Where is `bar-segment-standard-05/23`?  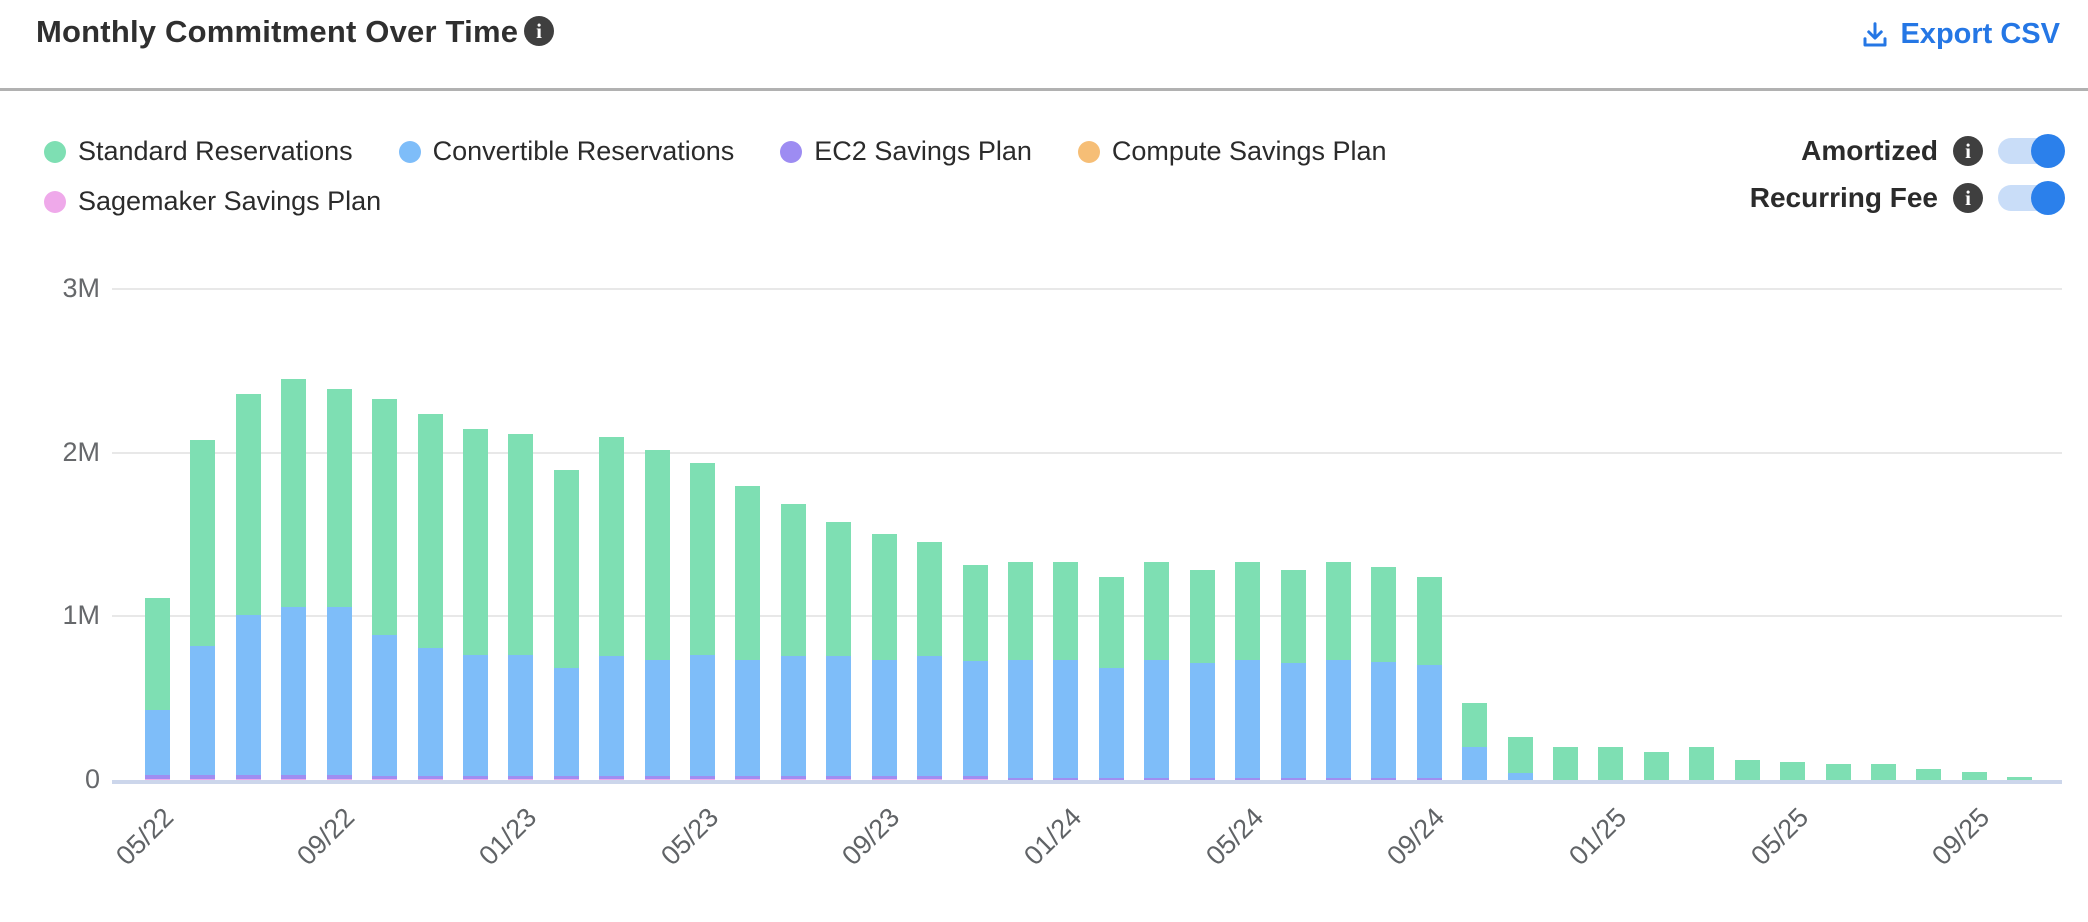 bar-segment-standard-05/23 is located at coordinates (703, 559).